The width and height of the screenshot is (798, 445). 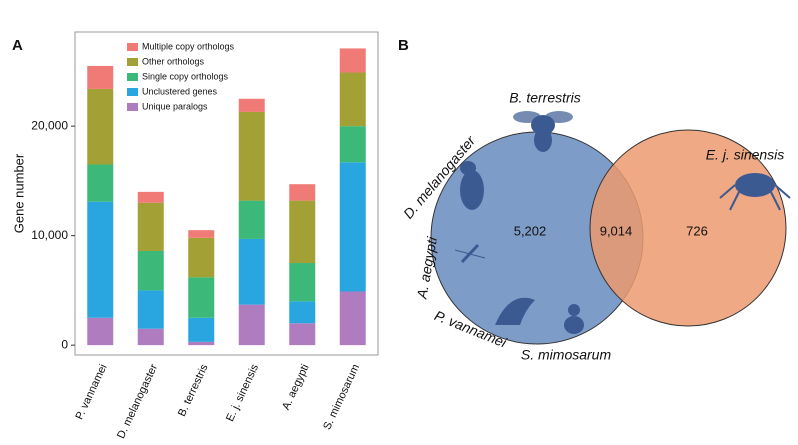 I want to click on legend-label: Unique paralogs, so click(x=175, y=106).